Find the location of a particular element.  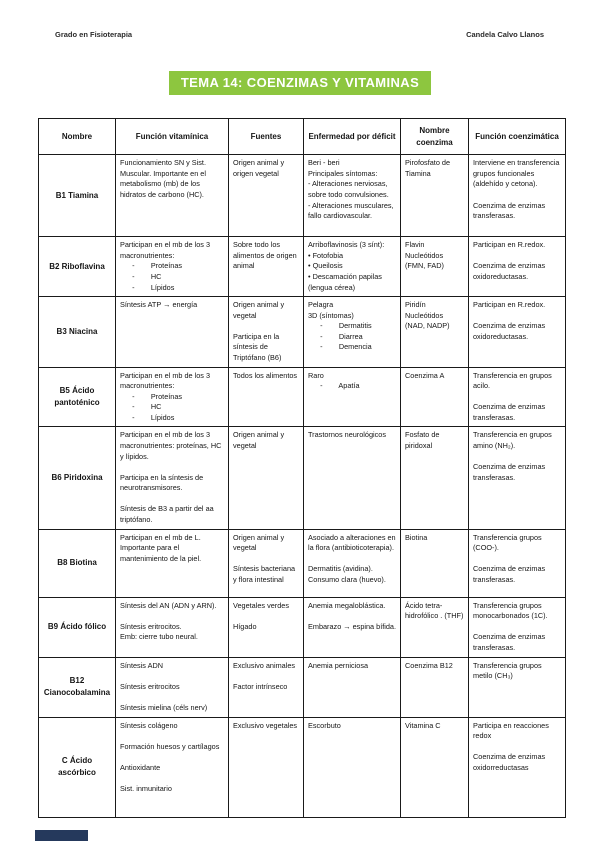

column-header-enfermedad: Enfermedad por déficit is located at coordinates (352, 136).